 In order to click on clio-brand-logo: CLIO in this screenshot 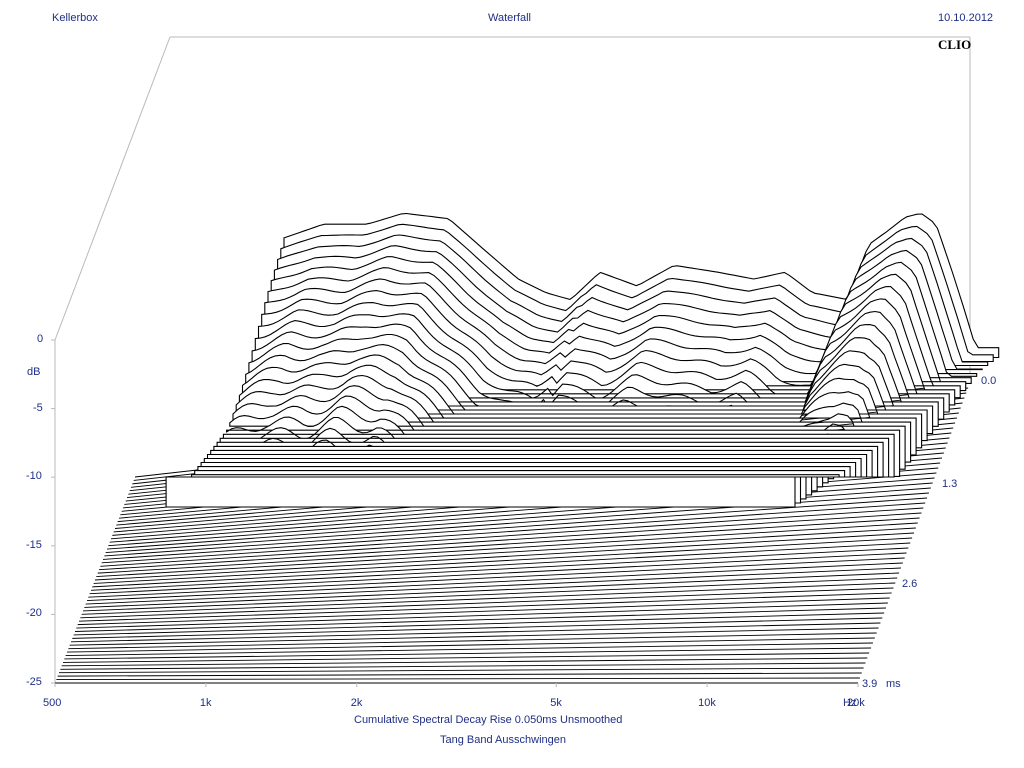, I will do `click(955, 44)`.